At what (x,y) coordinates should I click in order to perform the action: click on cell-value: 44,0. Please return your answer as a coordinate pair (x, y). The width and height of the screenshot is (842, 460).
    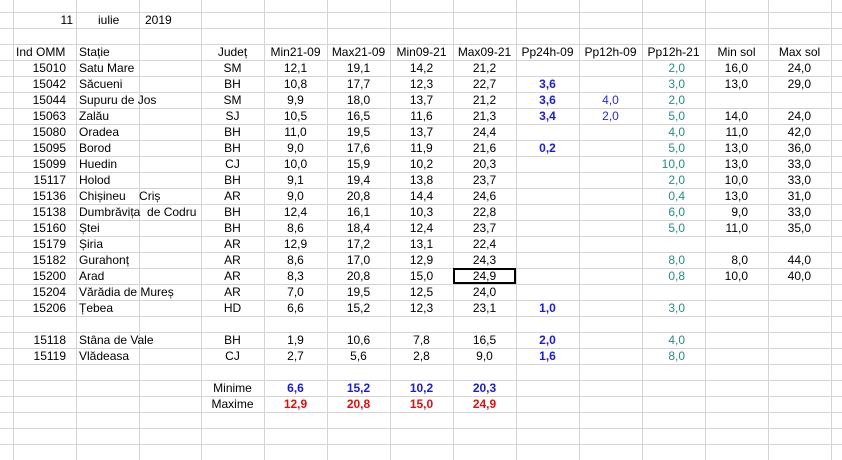
    Looking at the image, I should click on (799, 260).